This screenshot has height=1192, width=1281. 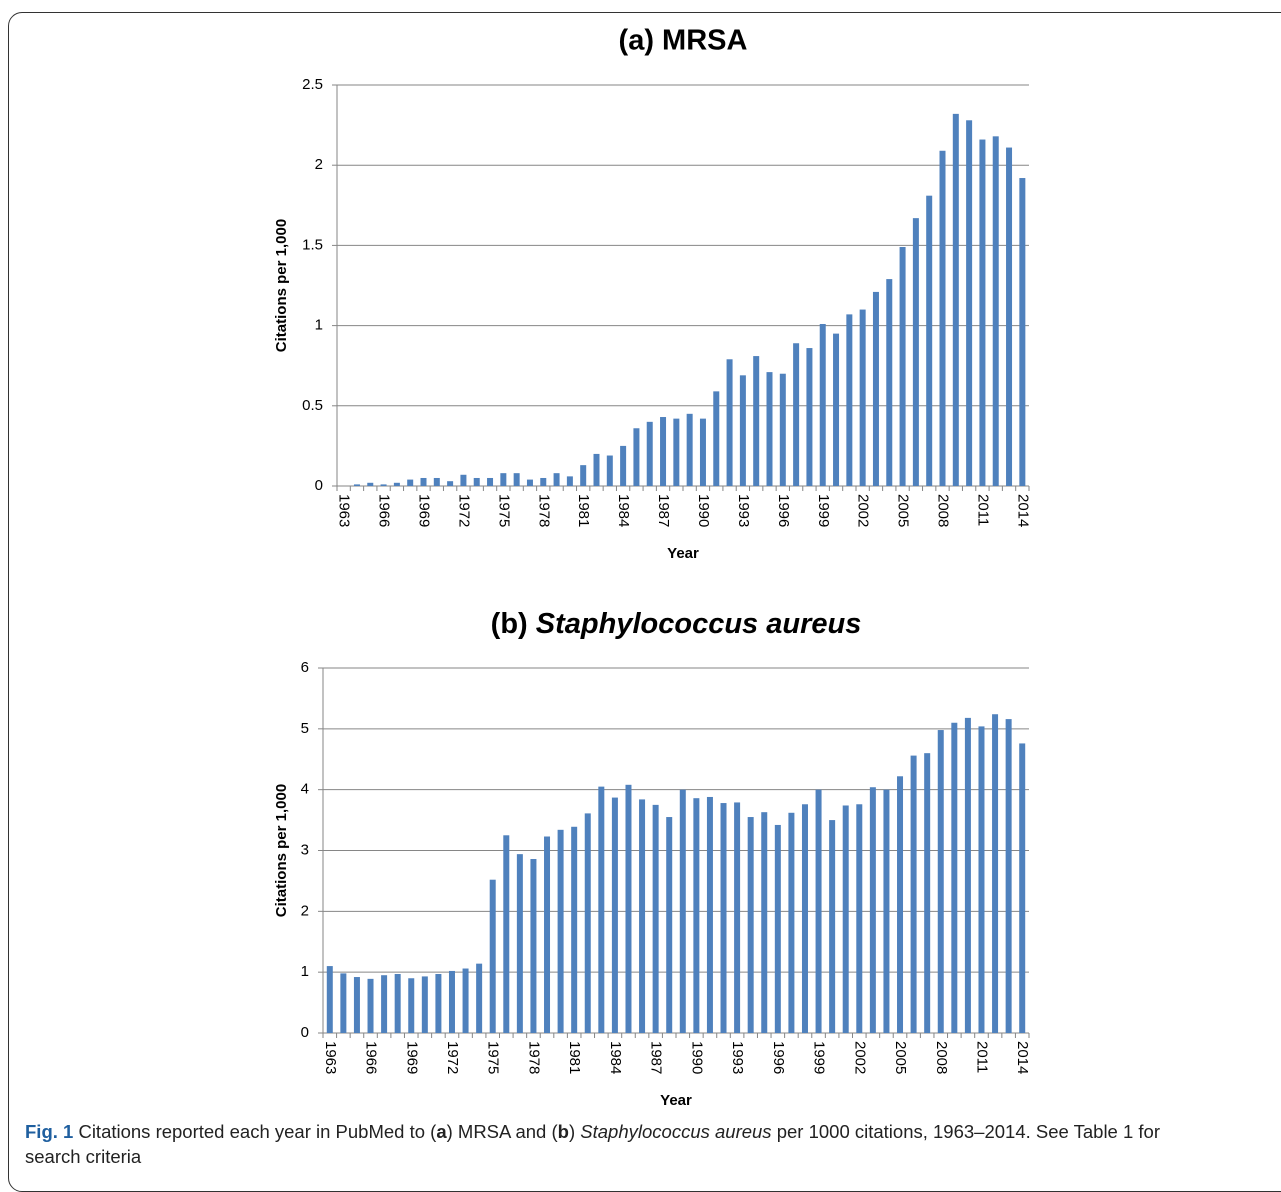 I want to click on x-tick-label: 1984, so click(x=623, y=510).